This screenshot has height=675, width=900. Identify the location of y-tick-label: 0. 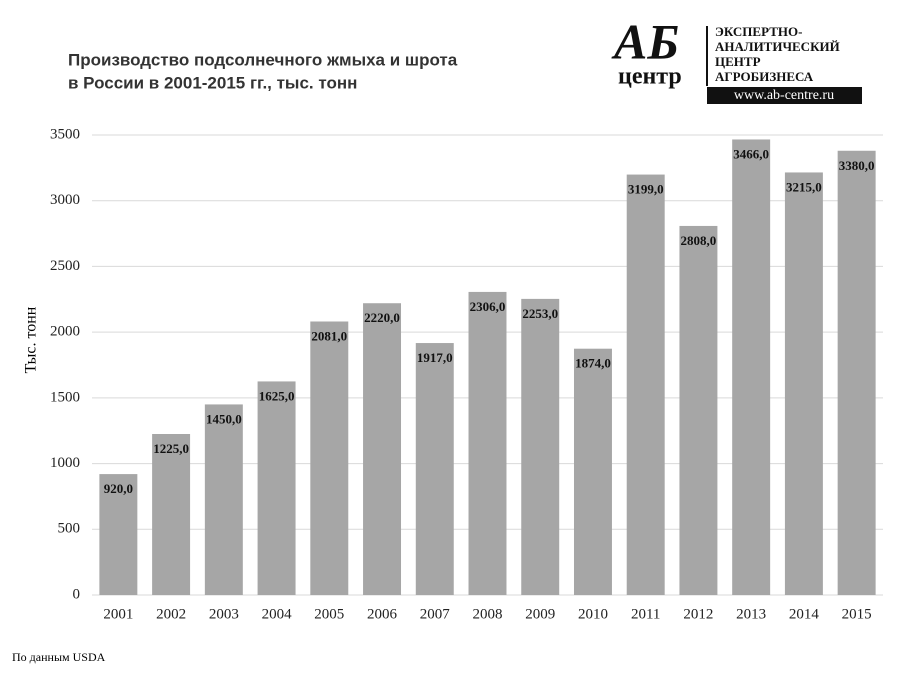
(77, 594).